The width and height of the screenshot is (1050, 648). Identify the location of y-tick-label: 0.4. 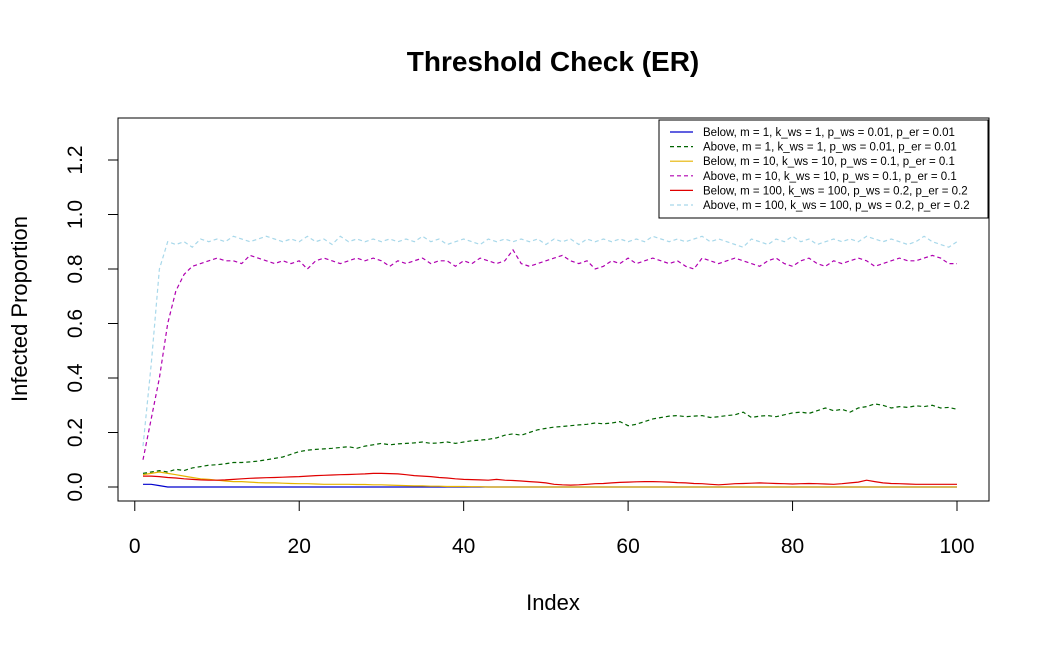
(75, 378).